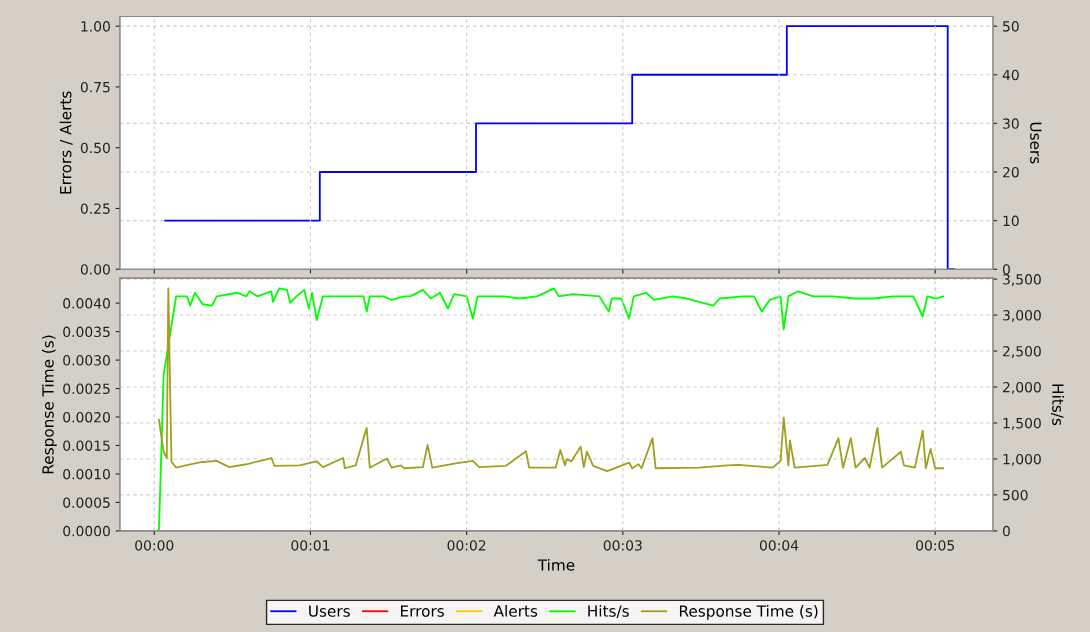  I want to click on y-tick-label: 0.25, so click(95, 208).